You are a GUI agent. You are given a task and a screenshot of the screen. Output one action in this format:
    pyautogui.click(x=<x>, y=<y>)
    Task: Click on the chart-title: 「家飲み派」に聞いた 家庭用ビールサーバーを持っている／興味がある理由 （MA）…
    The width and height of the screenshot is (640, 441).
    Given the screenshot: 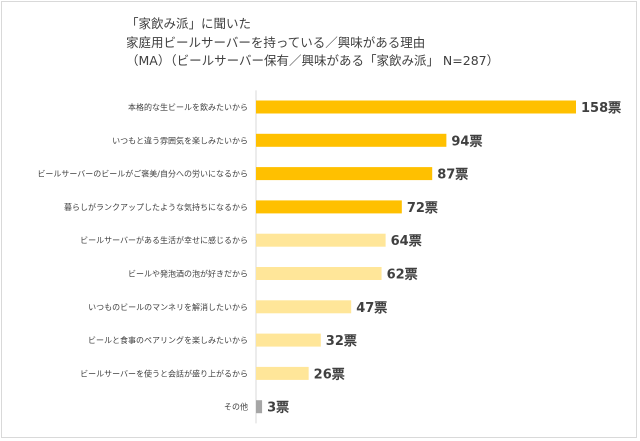 What is the action you would take?
    pyautogui.click(x=312, y=43)
    